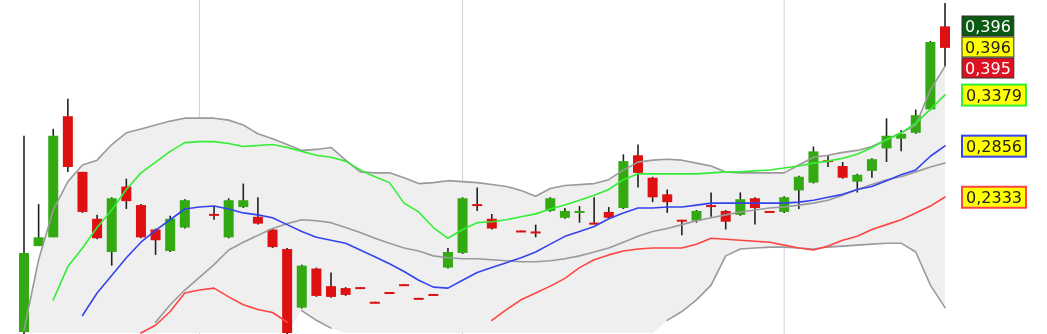 The width and height of the screenshot is (1047, 334). I want to click on y-tick-label: 0,2856, so click(994, 146).